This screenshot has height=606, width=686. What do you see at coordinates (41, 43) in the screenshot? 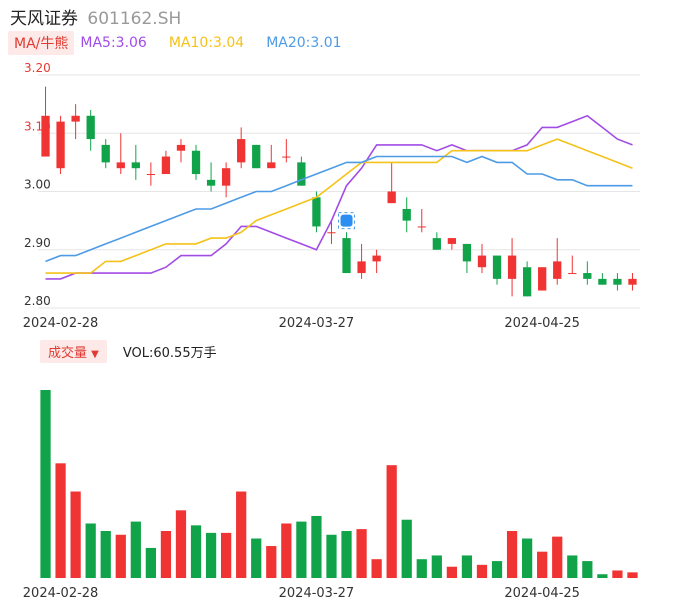
I see `ma-toggle-button: MA/牛熊` at bounding box center [41, 43].